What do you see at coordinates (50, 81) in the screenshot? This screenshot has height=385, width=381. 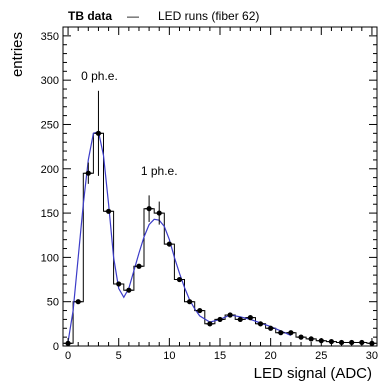 I see `y-tick-label: 300` at bounding box center [50, 81].